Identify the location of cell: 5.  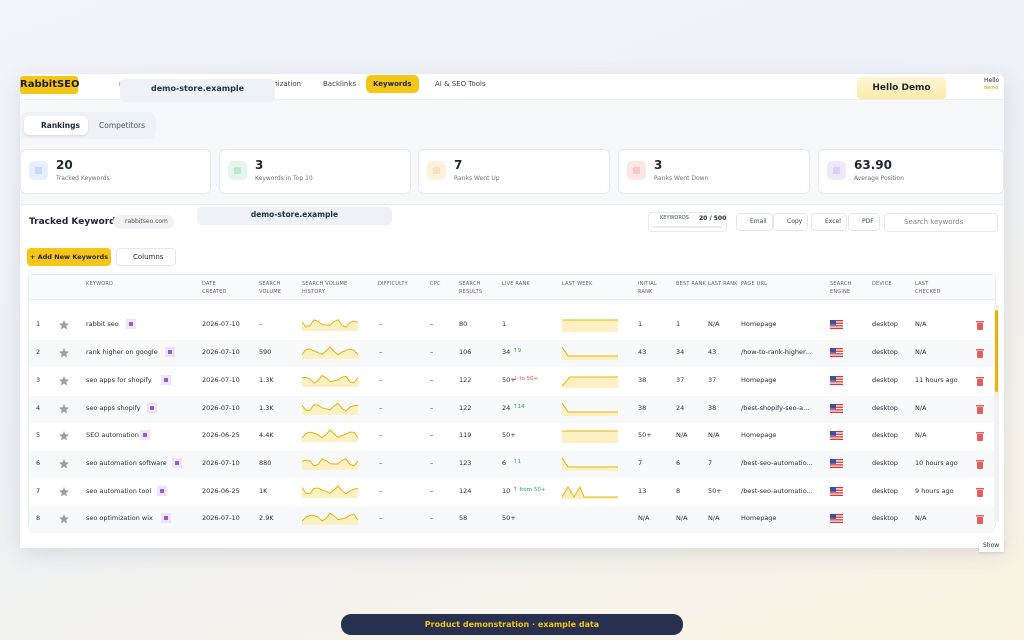
(38, 435).